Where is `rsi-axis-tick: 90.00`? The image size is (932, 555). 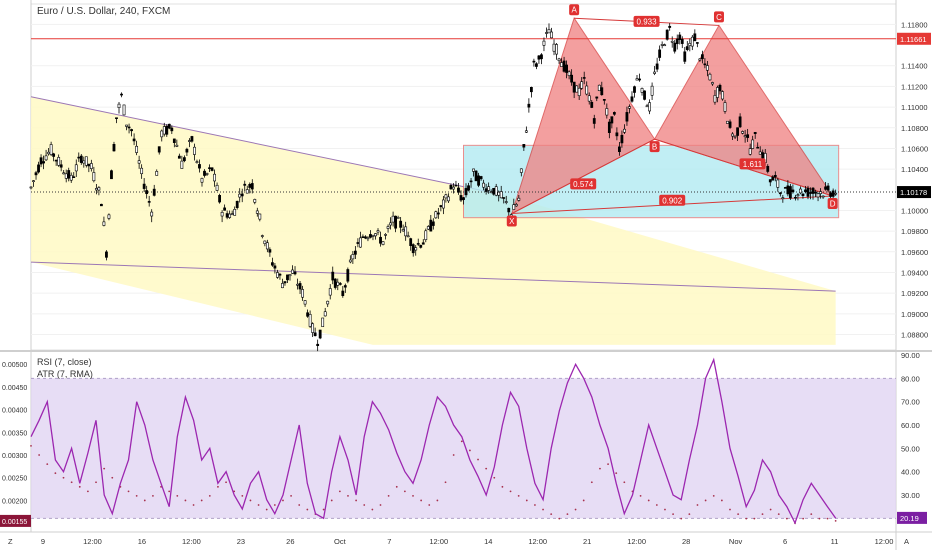
rsi-axis-tick: 90.00 is located at coordinates (910, 355).